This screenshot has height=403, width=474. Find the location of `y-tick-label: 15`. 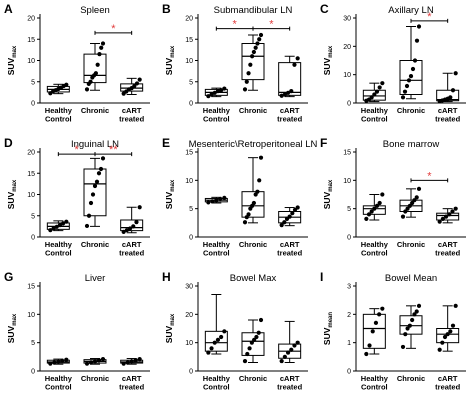

y-tick-label: 15 is located at coordinates (31, 174).